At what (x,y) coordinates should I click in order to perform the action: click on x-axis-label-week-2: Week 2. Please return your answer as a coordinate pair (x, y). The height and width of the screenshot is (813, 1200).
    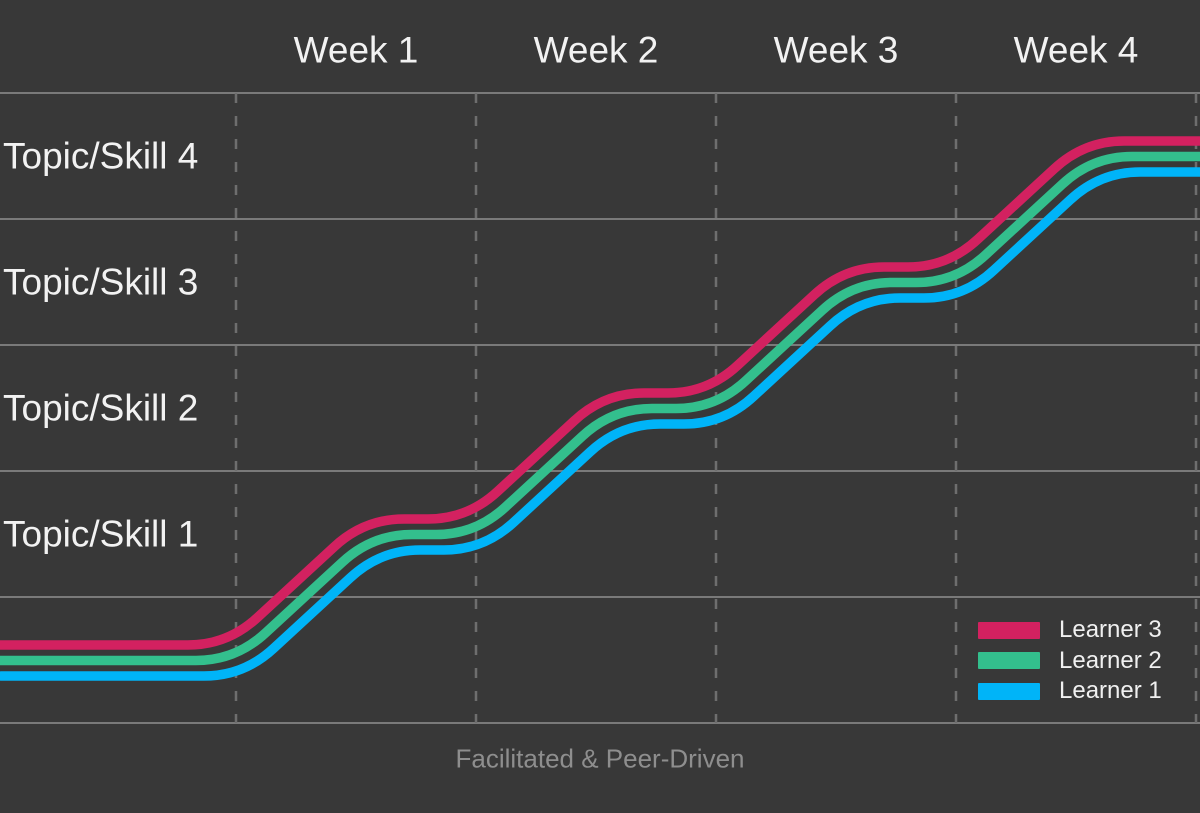
    Looking at the image, I should click on (596, 50).